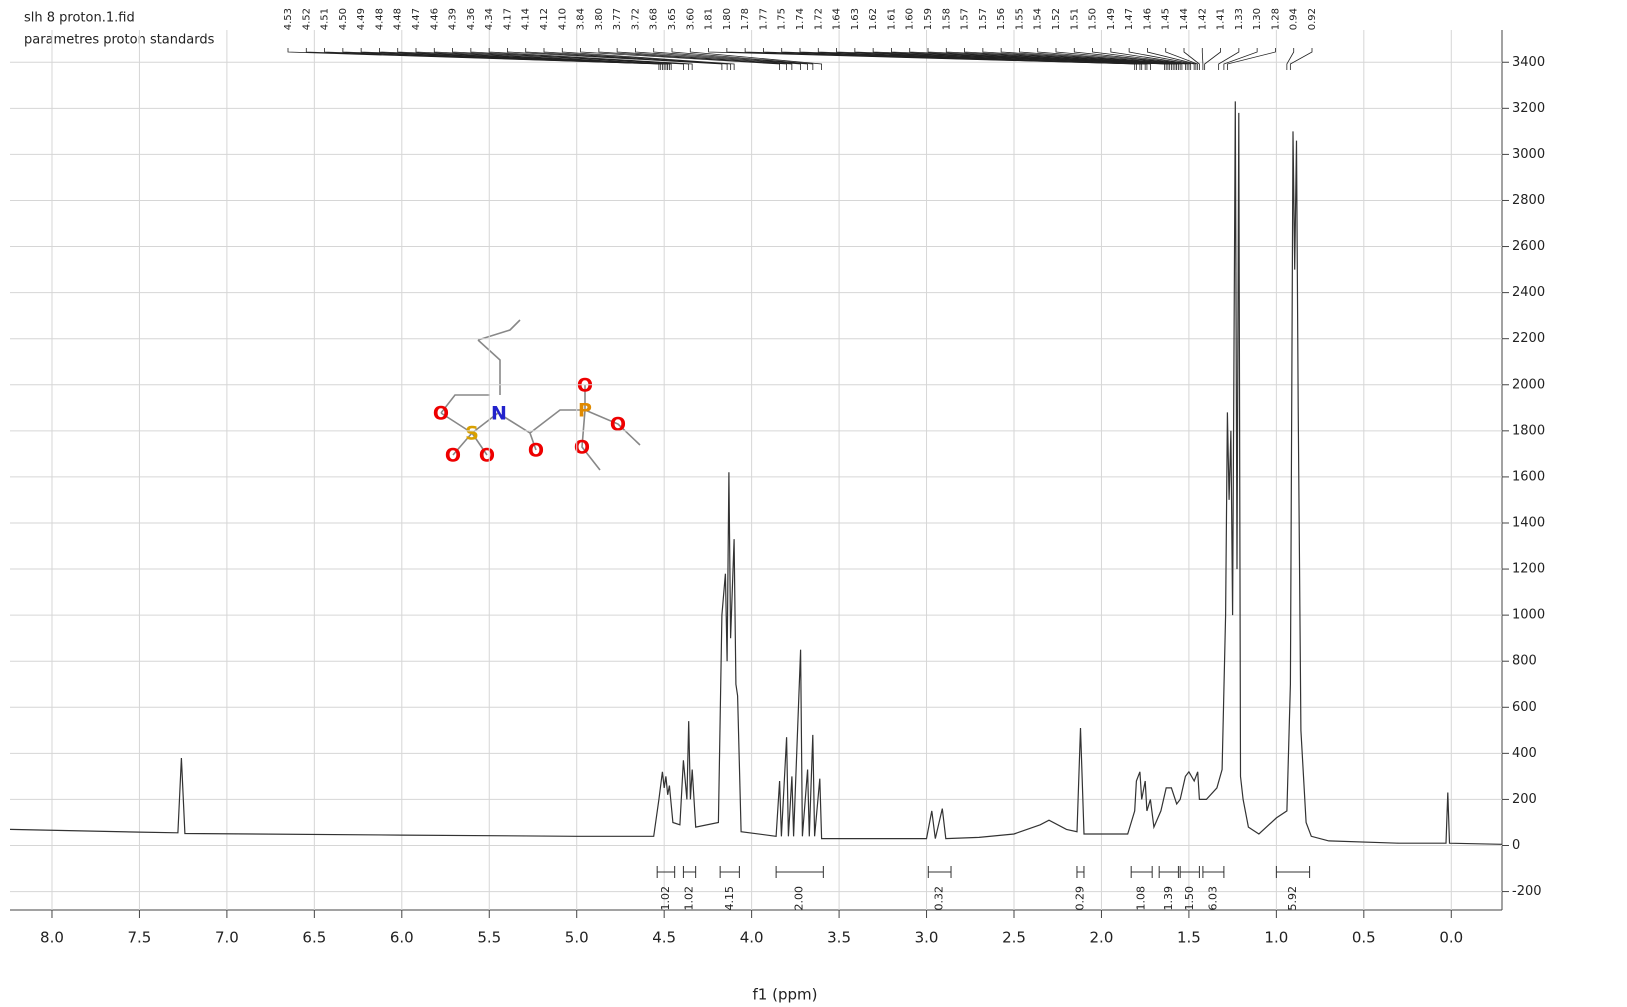 The width and height of the screenshot is (1627, 1007). I want to click on x-tick-label: 3.0, so click(927, 938).